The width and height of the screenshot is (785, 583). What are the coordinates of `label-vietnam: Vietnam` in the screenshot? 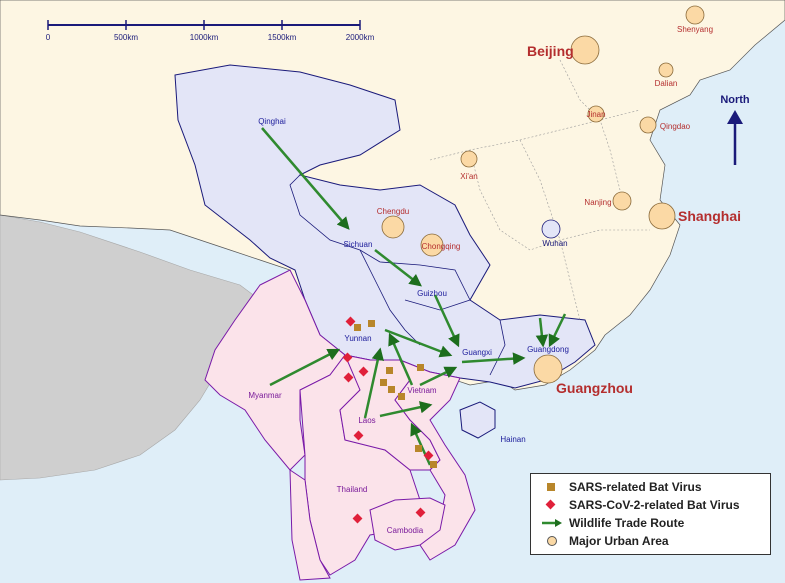 It's located at (422, 390).